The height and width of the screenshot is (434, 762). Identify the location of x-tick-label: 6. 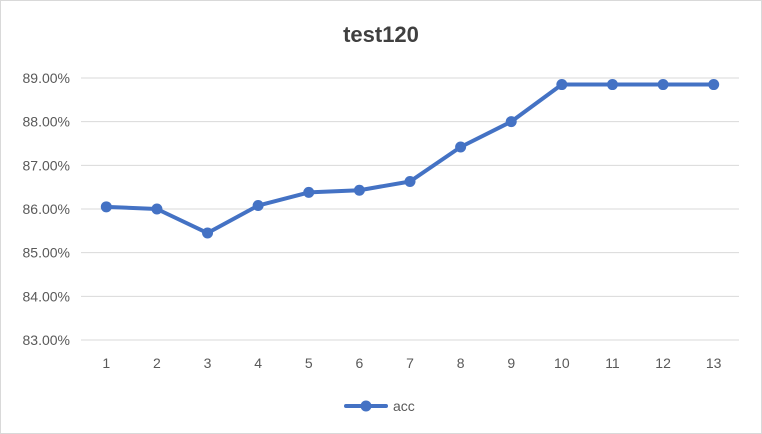
(359, 363).